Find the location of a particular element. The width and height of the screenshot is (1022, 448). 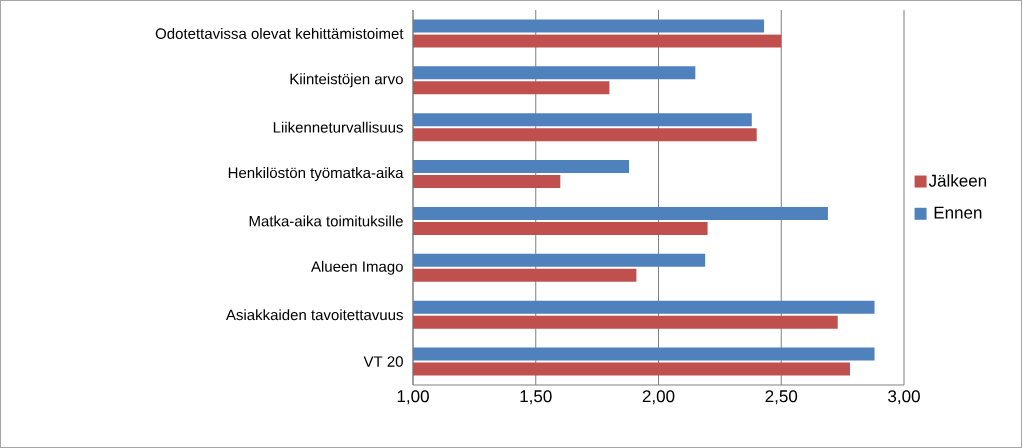

x-tick-label: 2,00 is located at coordinates (658, 397).